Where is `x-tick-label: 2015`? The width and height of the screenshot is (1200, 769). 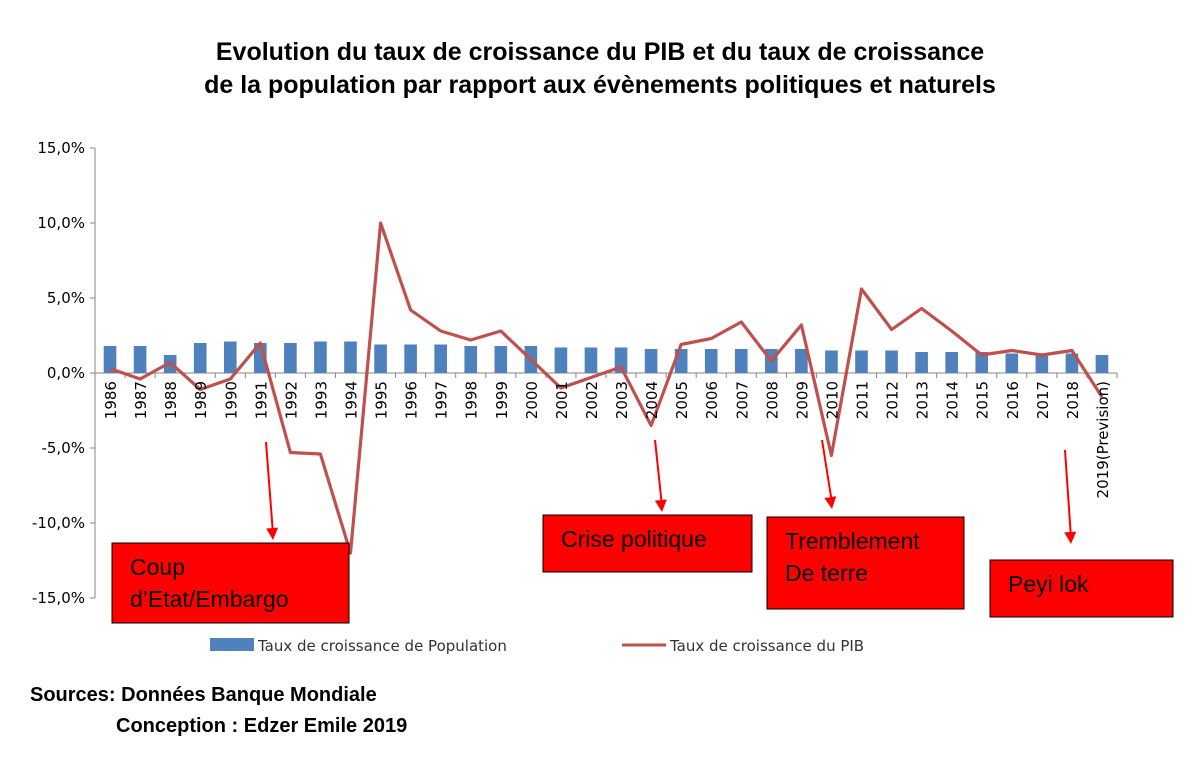
x-tick-label: 2015 is located at coordinates (983, 400).